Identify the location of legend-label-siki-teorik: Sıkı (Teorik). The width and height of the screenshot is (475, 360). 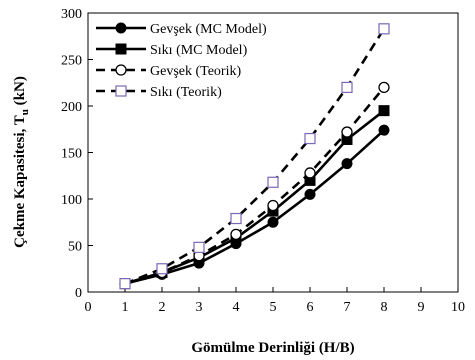
(186, 92).